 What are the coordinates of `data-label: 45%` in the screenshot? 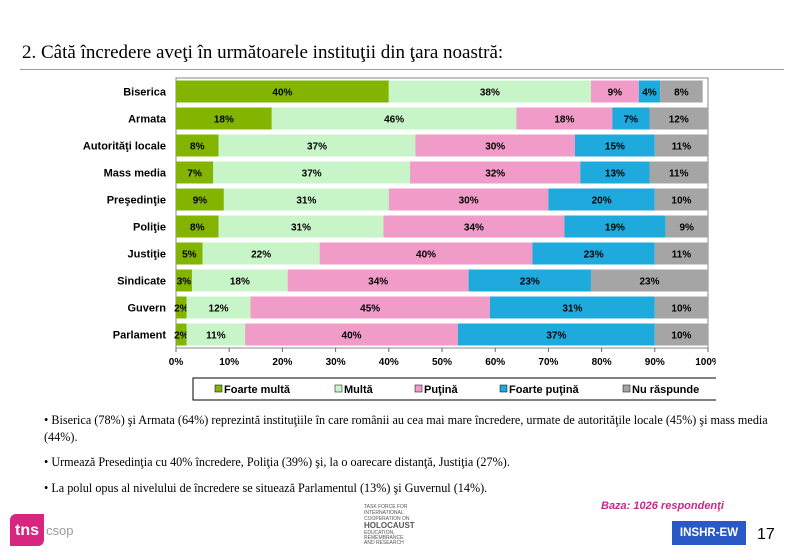 It's located at (370, 309).